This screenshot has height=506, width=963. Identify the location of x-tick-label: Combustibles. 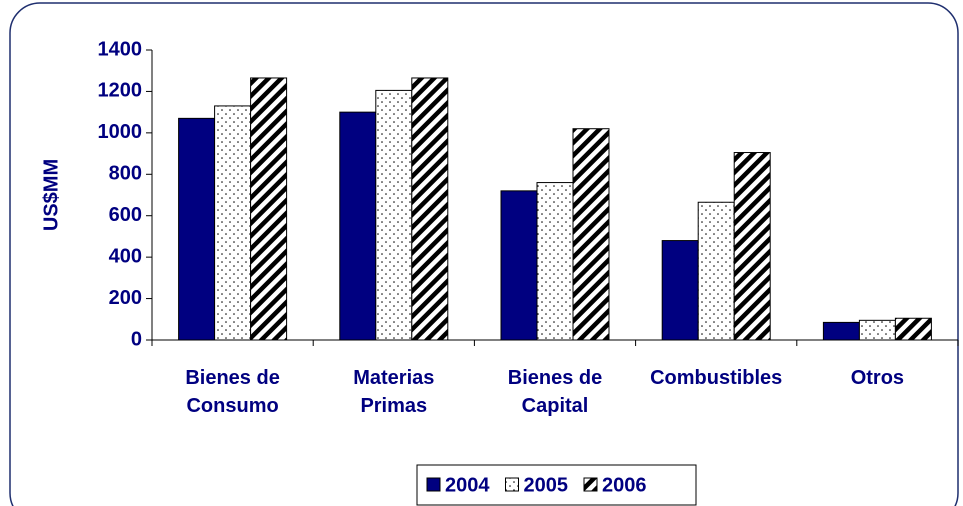
(716, 378).